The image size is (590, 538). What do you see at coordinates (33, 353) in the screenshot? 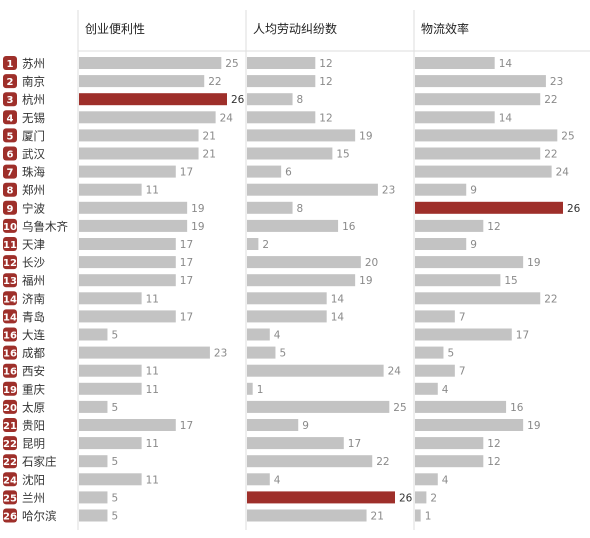
I see `city-label: 成都` at bounding box center [33, 353].